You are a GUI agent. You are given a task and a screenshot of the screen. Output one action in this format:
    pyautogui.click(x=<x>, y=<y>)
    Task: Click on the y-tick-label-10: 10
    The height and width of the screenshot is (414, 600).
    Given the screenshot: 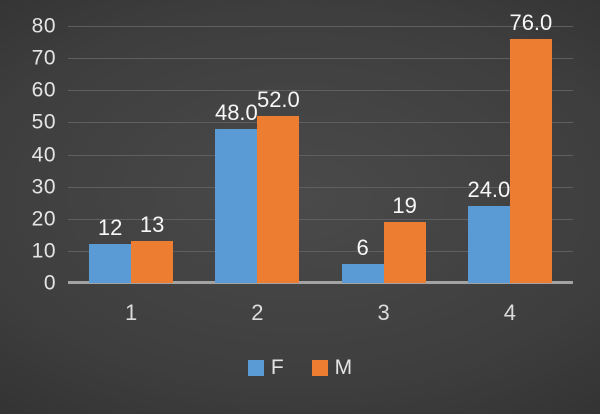 What is the action you would take?
    pyautogui.click(x=43, y=251)
    